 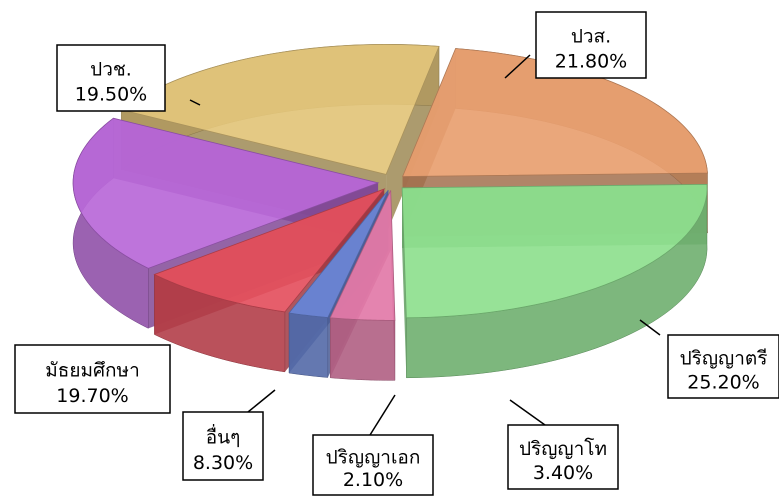 What do you see at coordinates (111, 95) in the screenshot?
I see `value-label: 19.50%` at bounding box center [111, 95].